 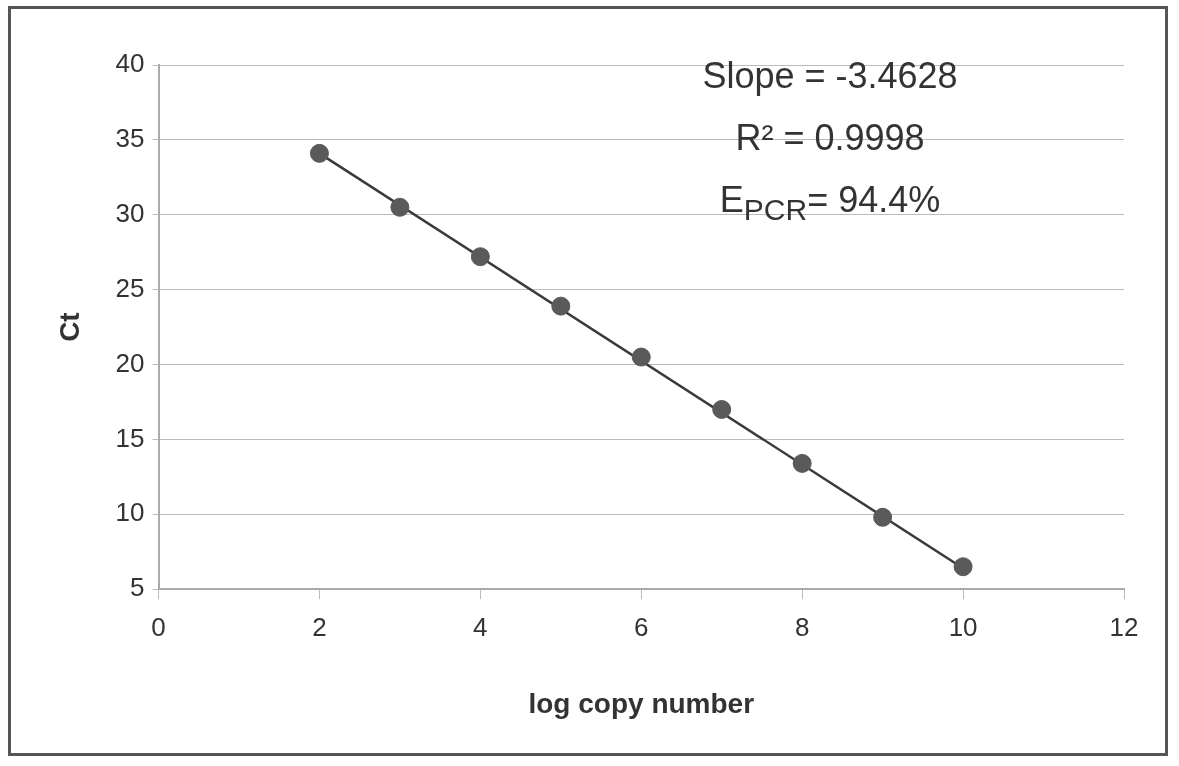 I want to click on y-tick-label: 30, so click(x=130, y=212).